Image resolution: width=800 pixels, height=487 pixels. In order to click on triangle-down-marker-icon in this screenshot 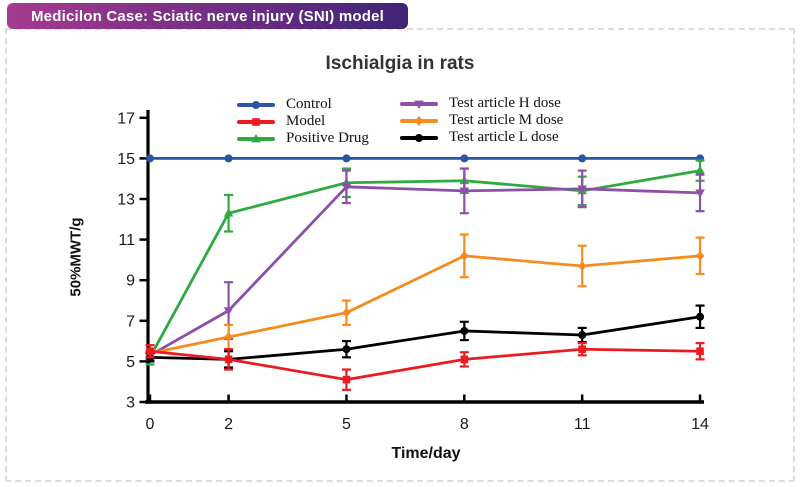, I will do `click(419, 104)`.